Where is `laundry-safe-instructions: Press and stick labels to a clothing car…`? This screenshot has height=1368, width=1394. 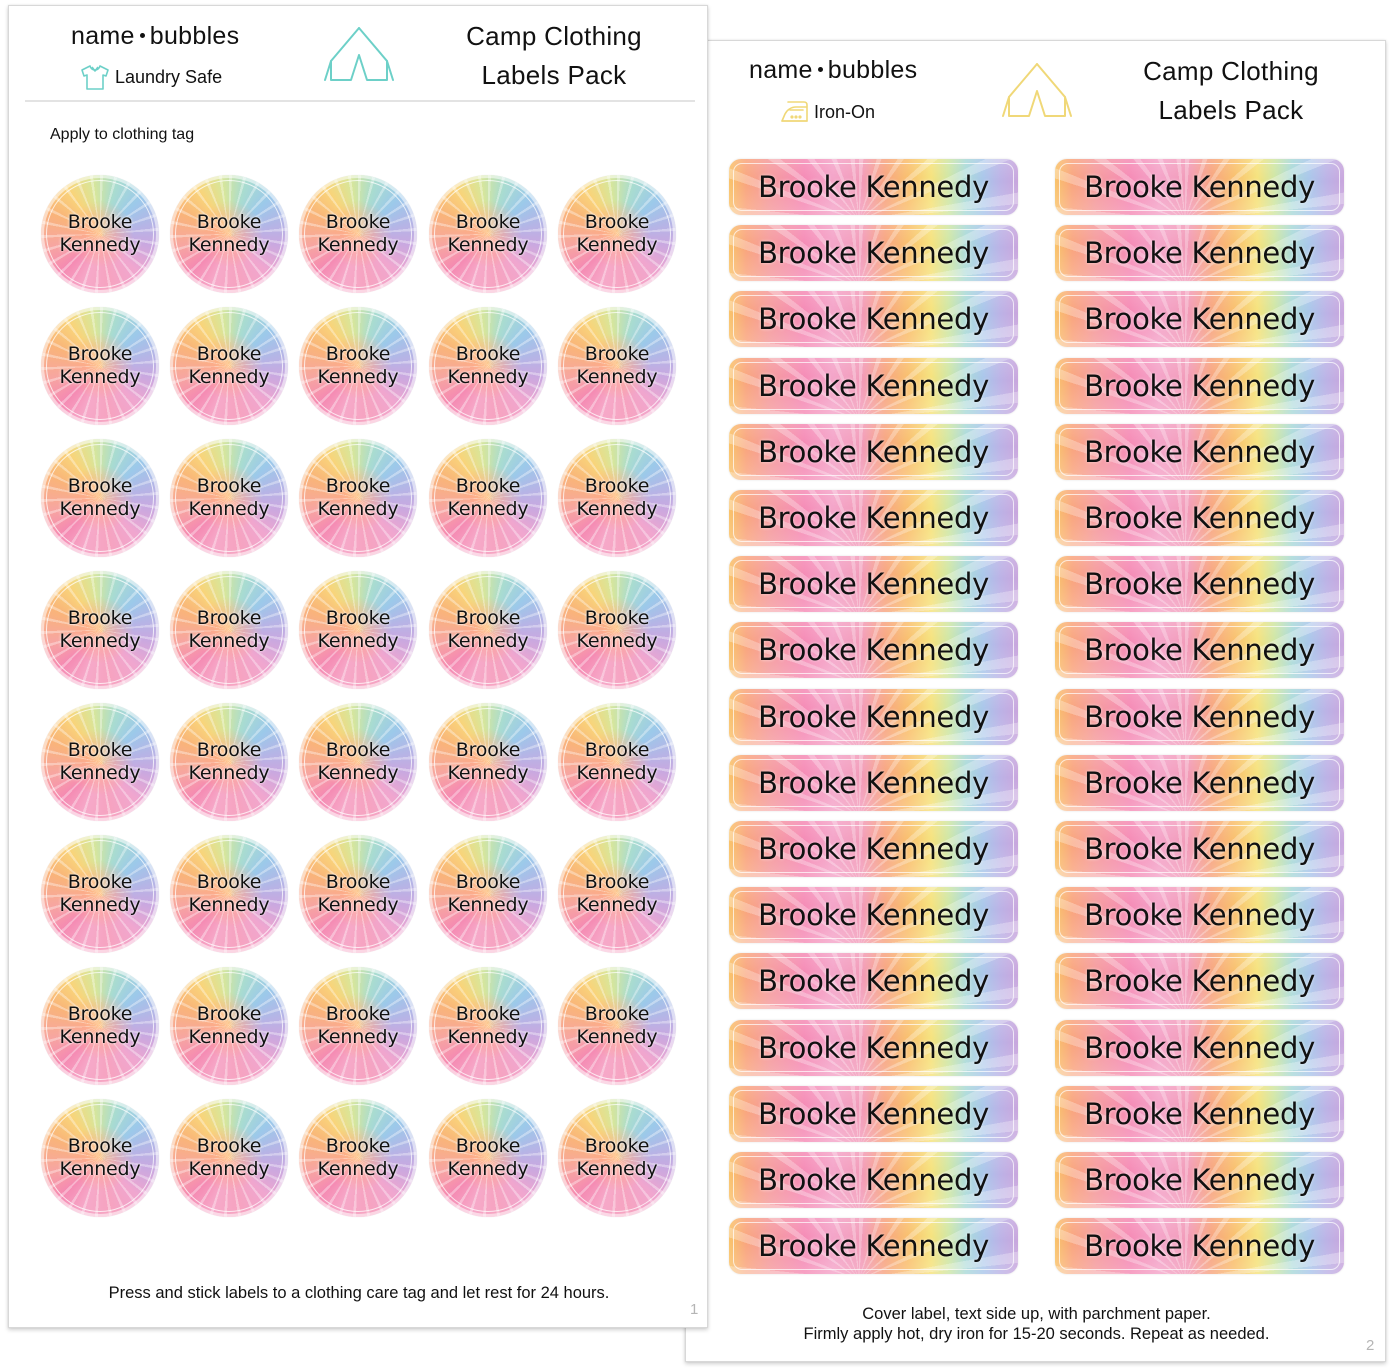
laundry-safe-instructions: Press and stick labels to a clothing car… is located at coordinates (359, 1293).